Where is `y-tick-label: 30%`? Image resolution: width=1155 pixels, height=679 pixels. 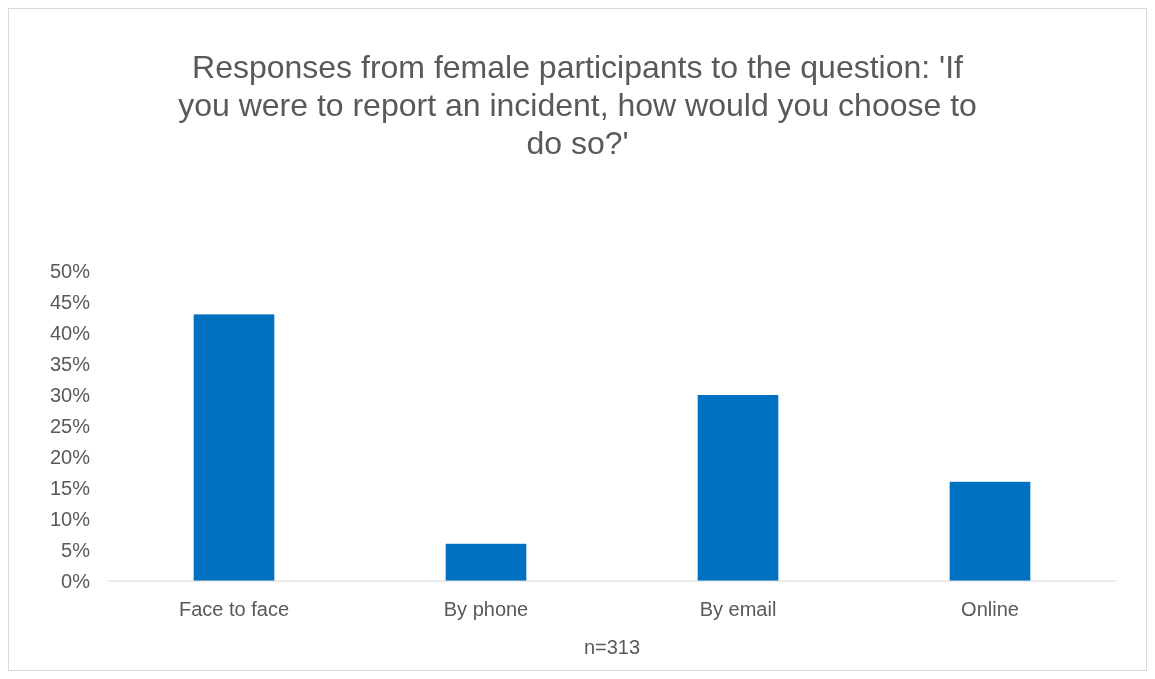
y-tick-label: 30% is located at coordinates (70, 395).